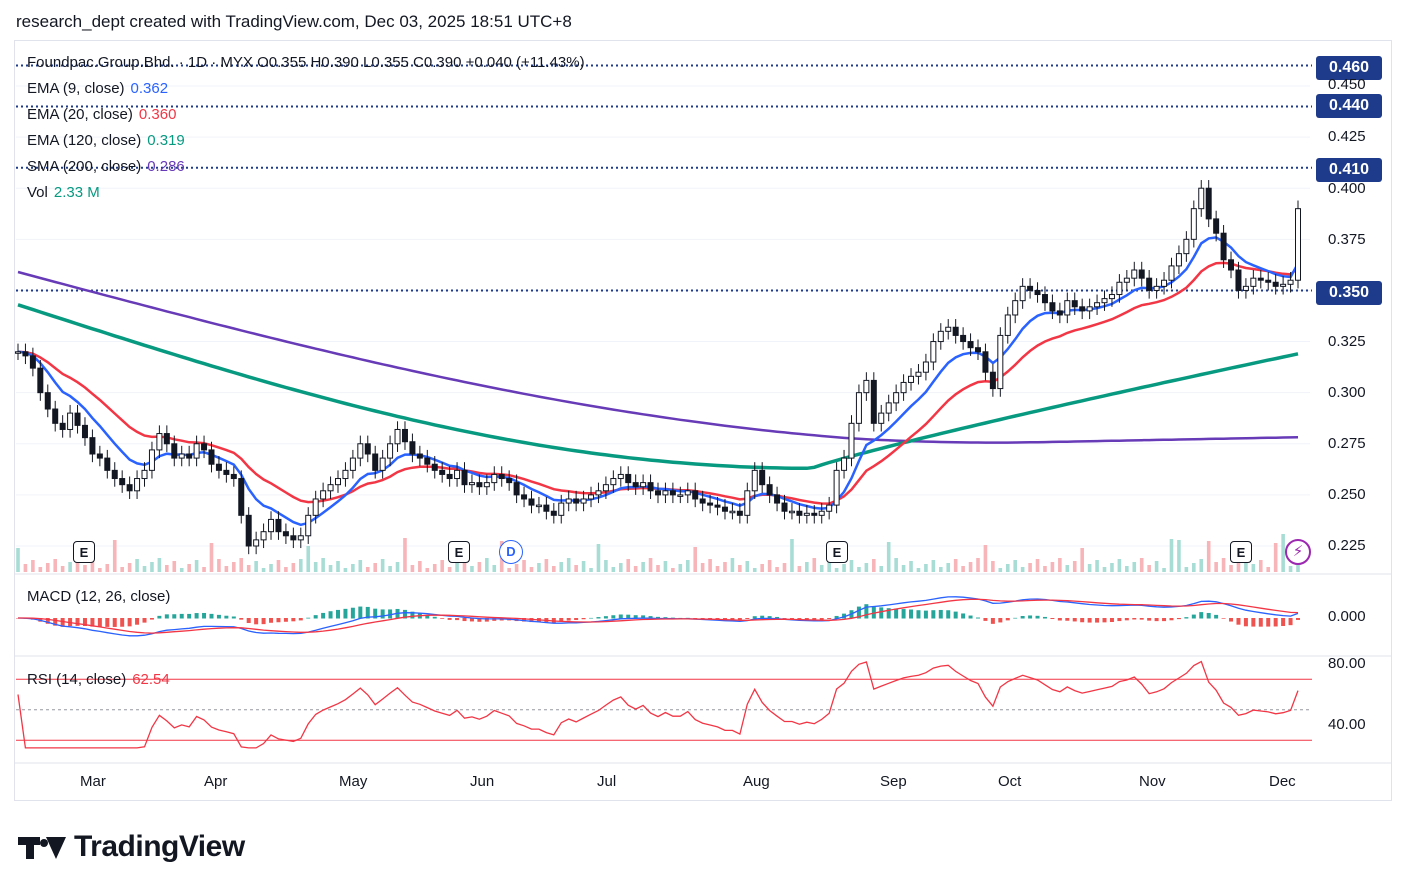 The image size is (1407, 892). Describe the element at coordinates (98, 679) in the screenshot. I see `rsi-legend: RSI (14, close) 62.54` at that location.